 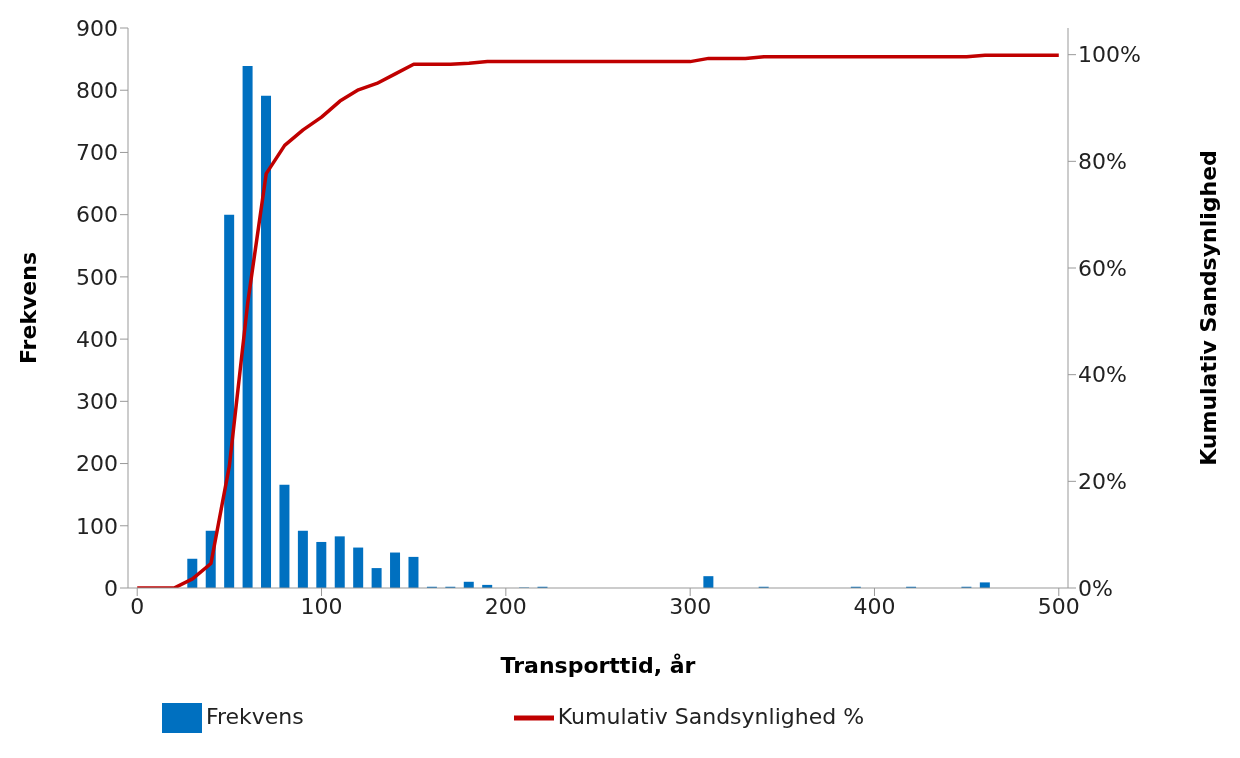 I want to click on y2-tick-label: 20%, so click(x=1102, y=482).